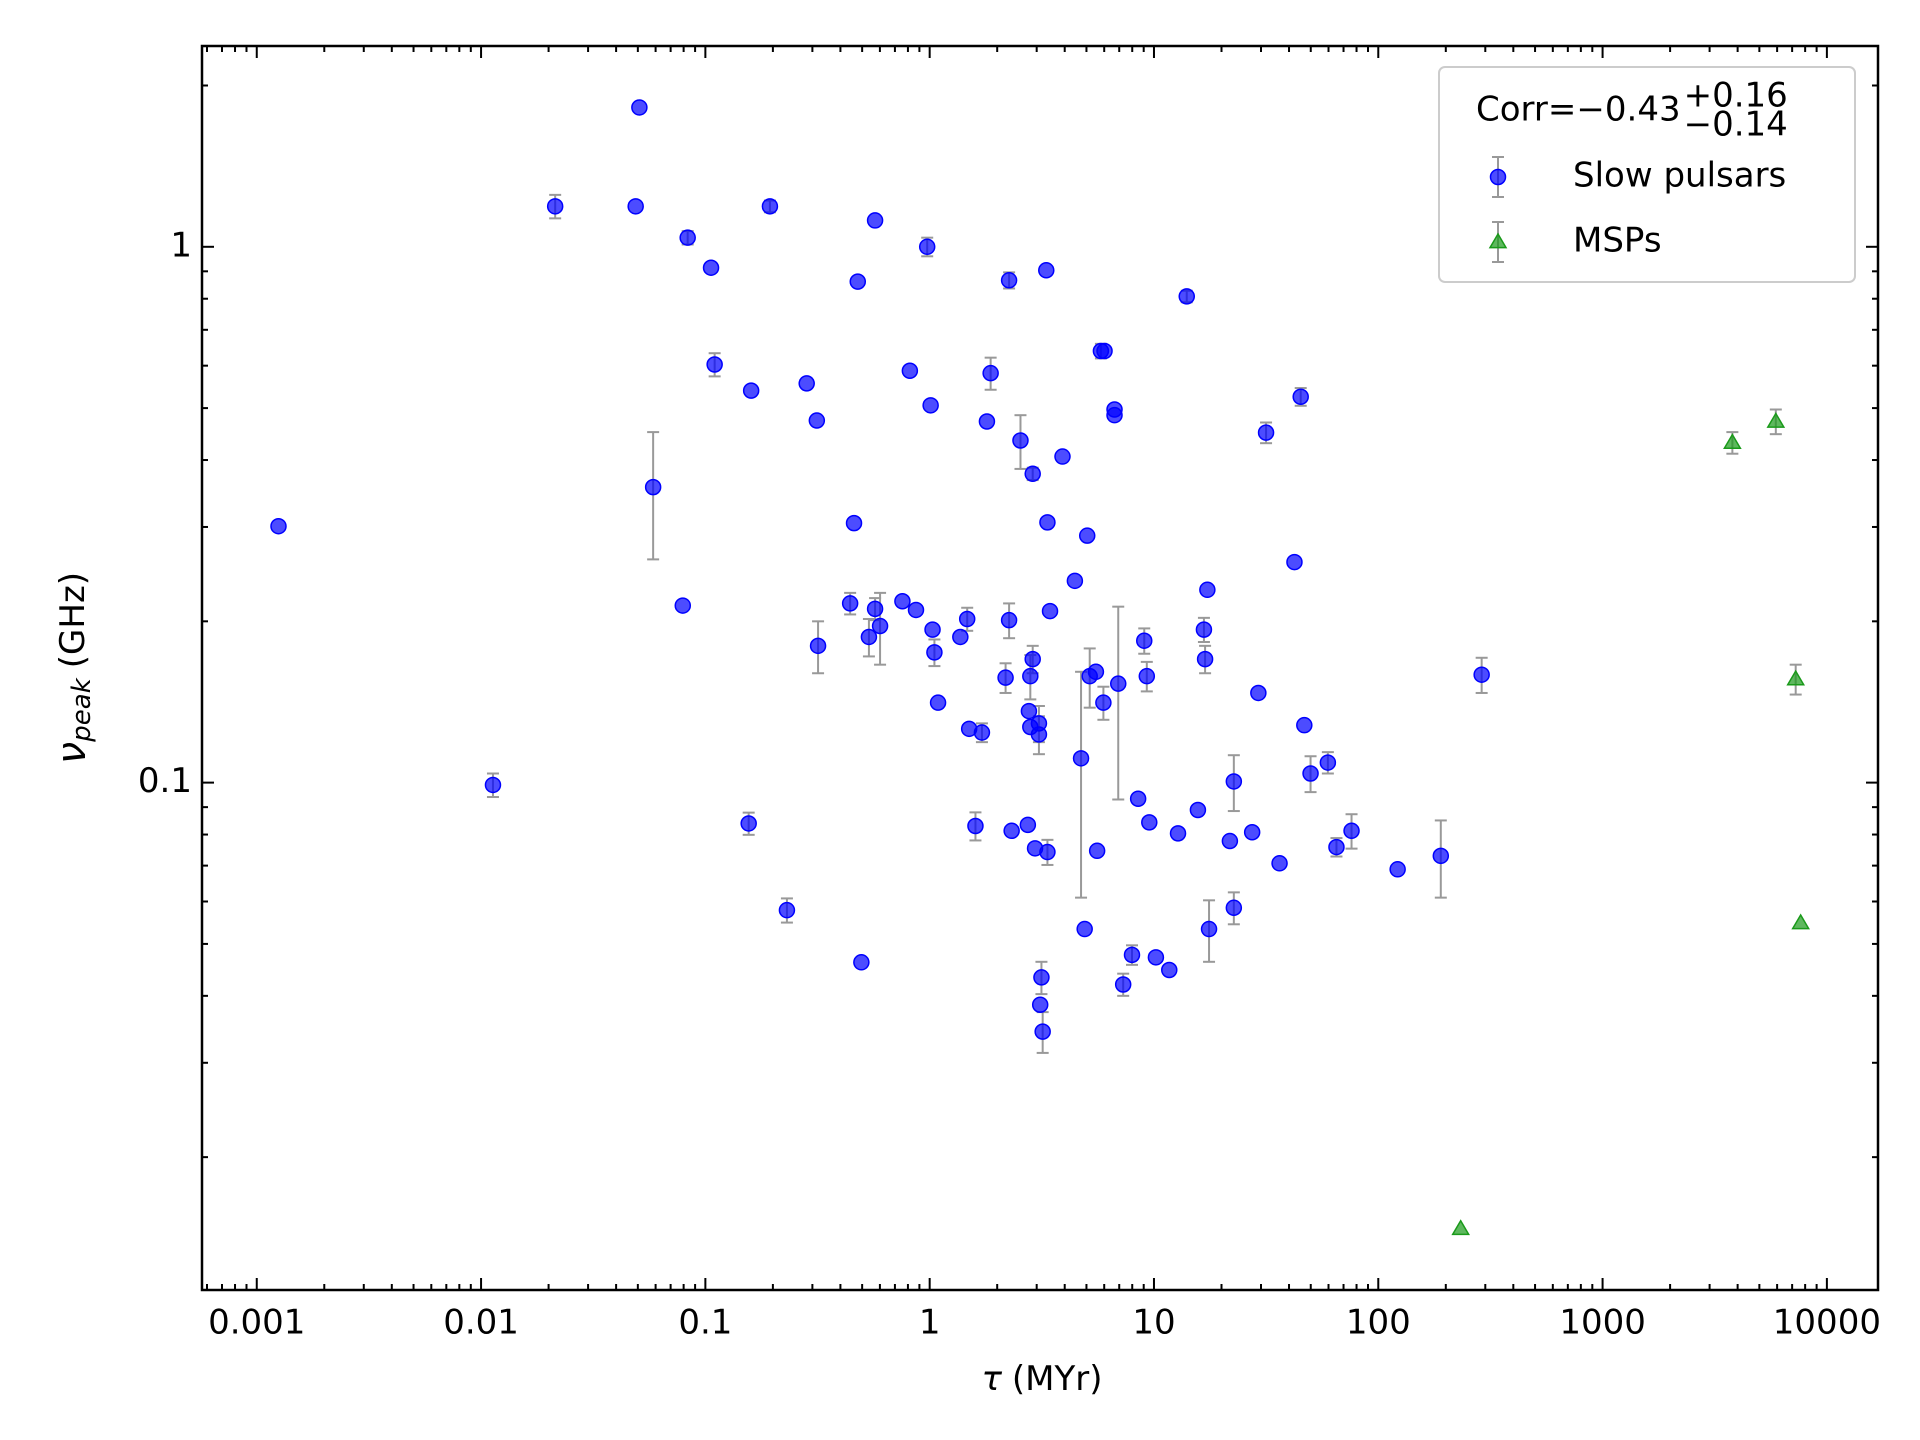  I want to click on x-tick-label: 10000, so click(1827, 1323).